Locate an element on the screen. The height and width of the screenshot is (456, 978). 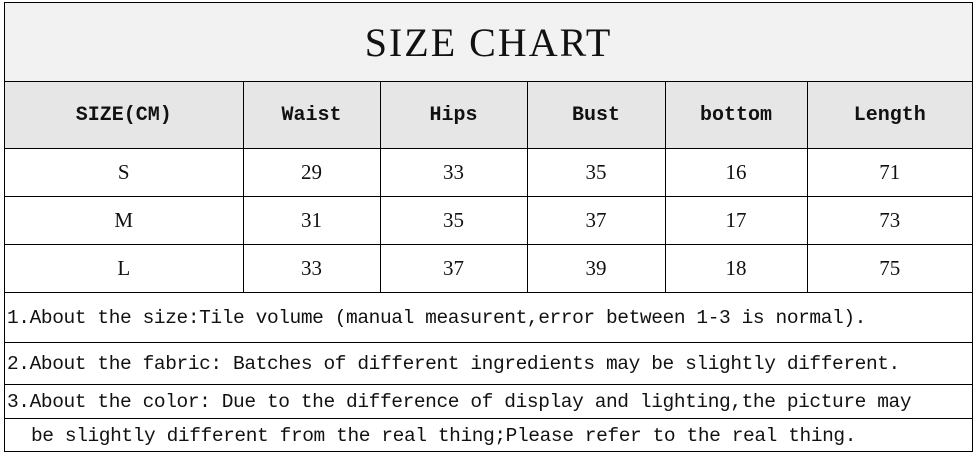
table-row: L 33 37 39 18 75 is located at coordinates (488, 268).